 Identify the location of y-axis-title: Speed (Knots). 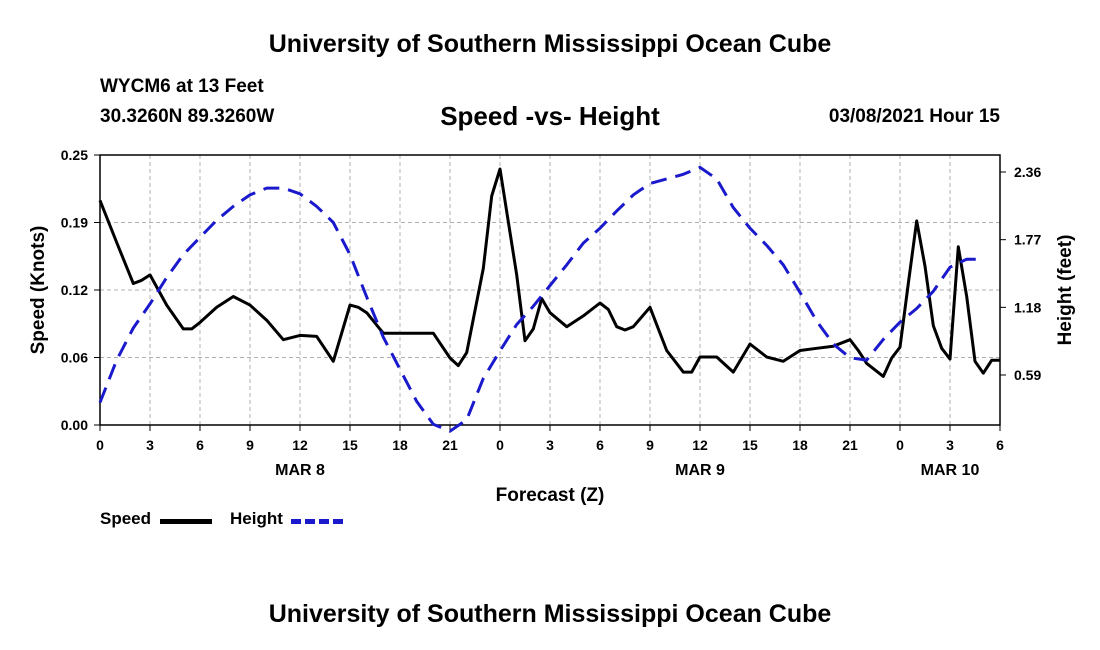
(38, 290).